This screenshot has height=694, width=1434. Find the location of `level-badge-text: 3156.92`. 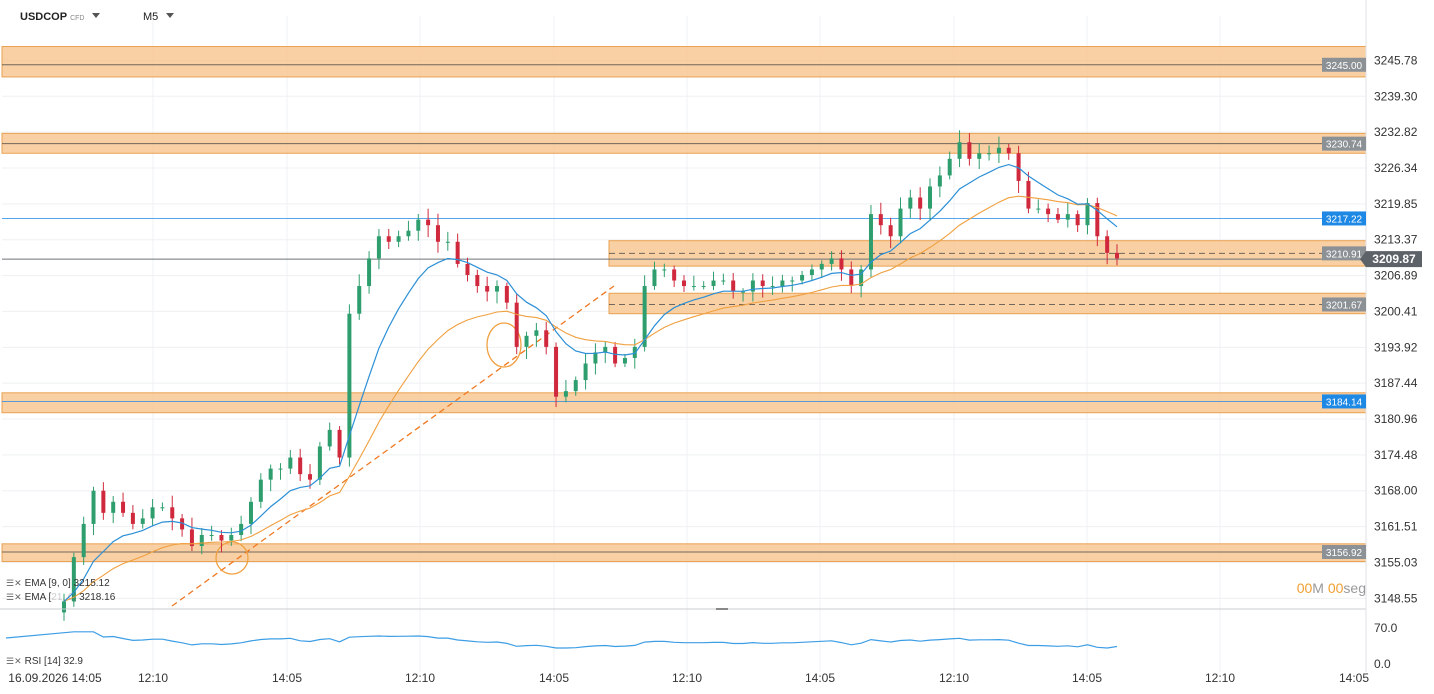

level-badge-text: 3156.92 is located at coordinates (1344, 553).